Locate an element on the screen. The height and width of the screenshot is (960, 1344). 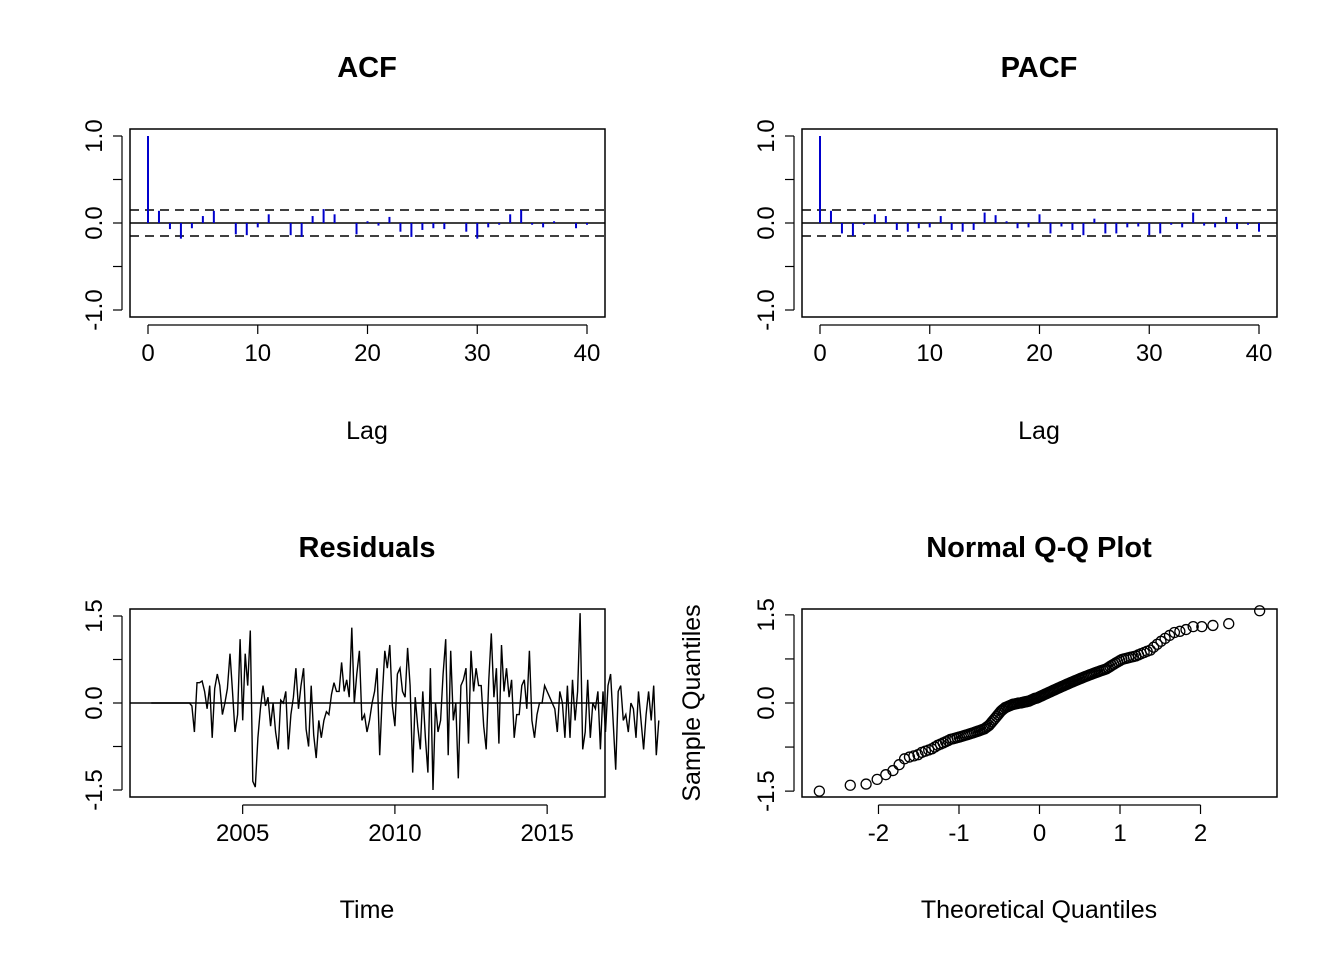
pacf-x-tick-label: 30 is located at coordinates (1149, 353).